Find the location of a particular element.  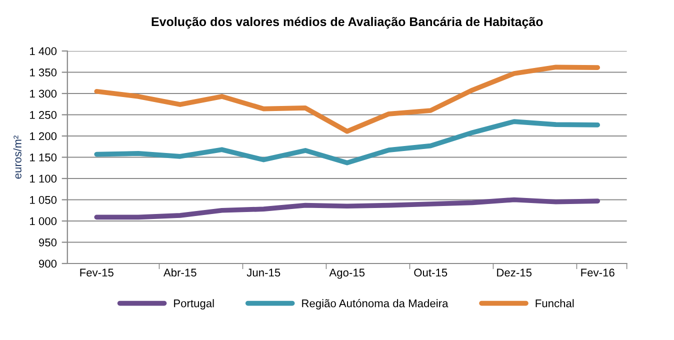

legend-label: Região Autónoma da Madeira is located at coordinates (375, 304).